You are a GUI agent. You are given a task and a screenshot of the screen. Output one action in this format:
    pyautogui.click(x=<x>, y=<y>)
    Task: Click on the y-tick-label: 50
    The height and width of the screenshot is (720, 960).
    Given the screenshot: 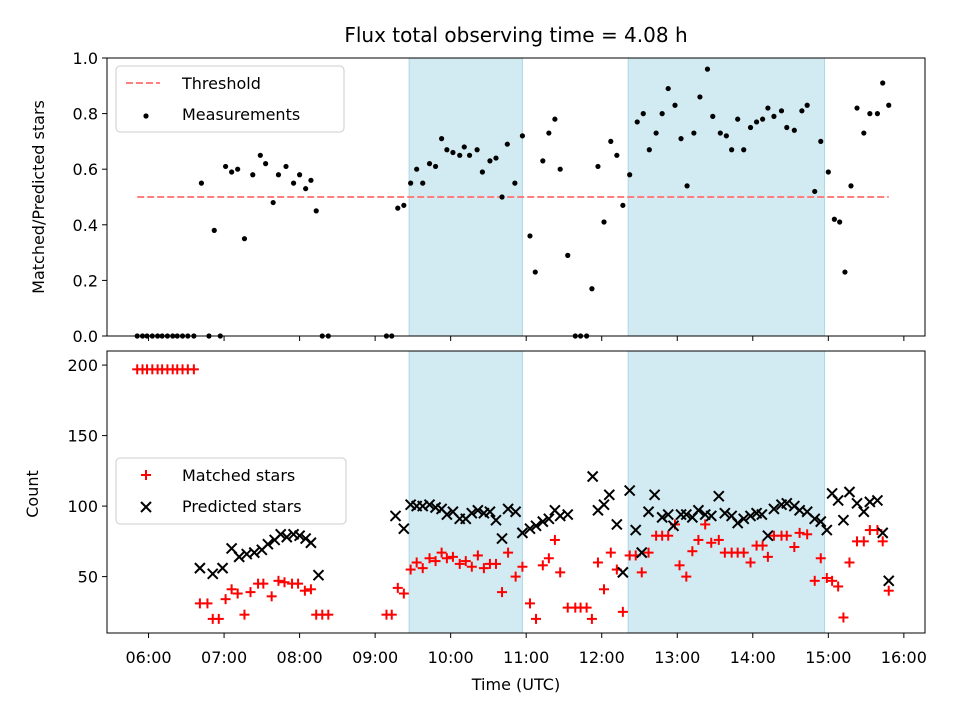 What is the action you would take?
    pyautogui.click(x=88, y=577)
    